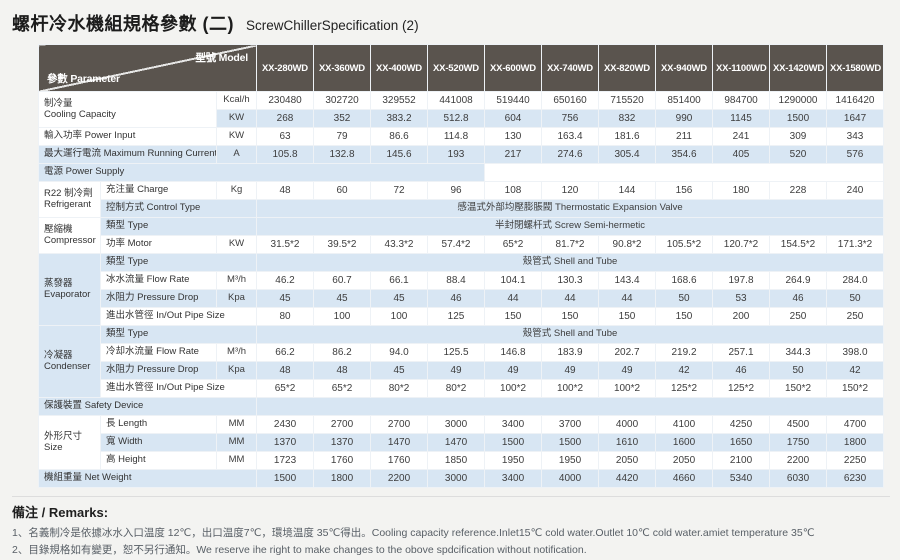 The width and height of the screenshot is (900, 560). I want to click on value-cell: 1290000, so click(798, 100).